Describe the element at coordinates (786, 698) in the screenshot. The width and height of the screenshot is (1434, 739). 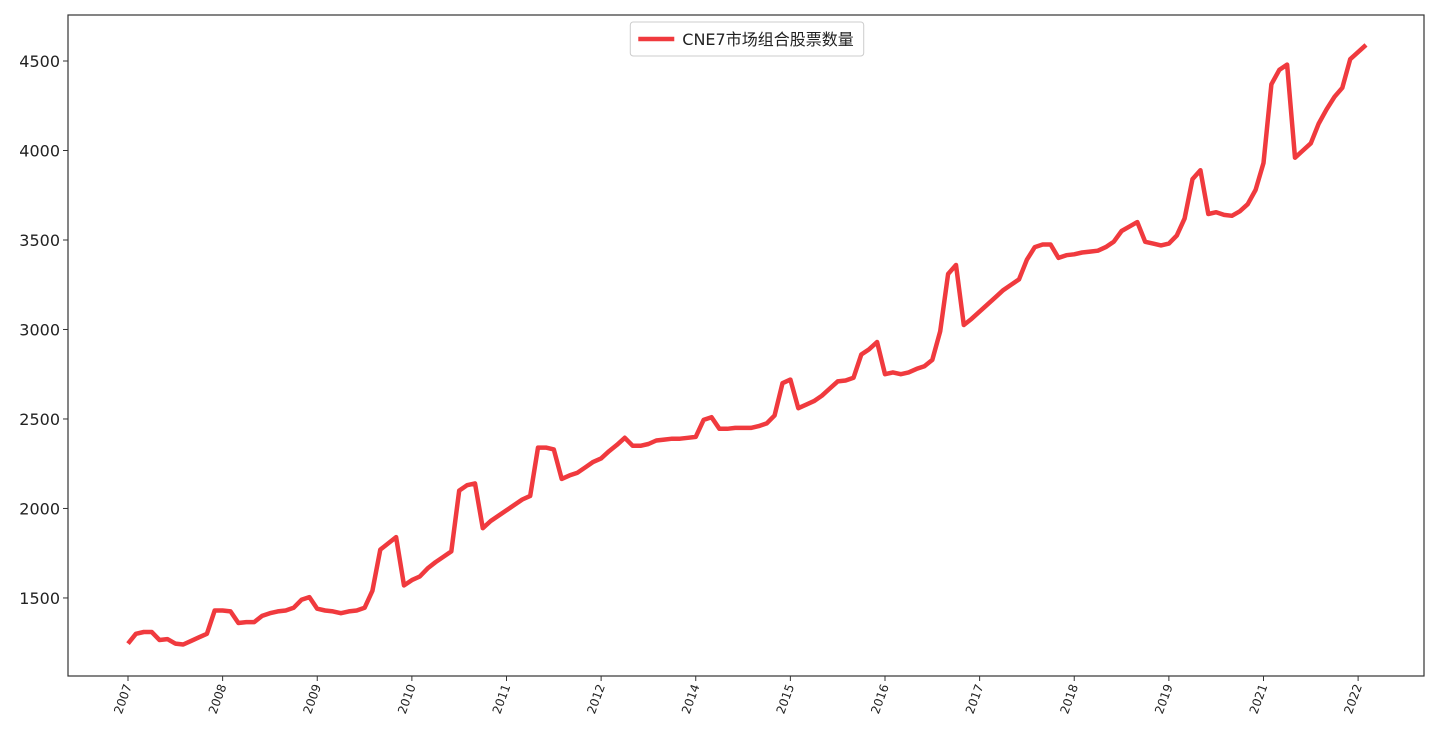
I see `x-tick-label: 2015` at that location.